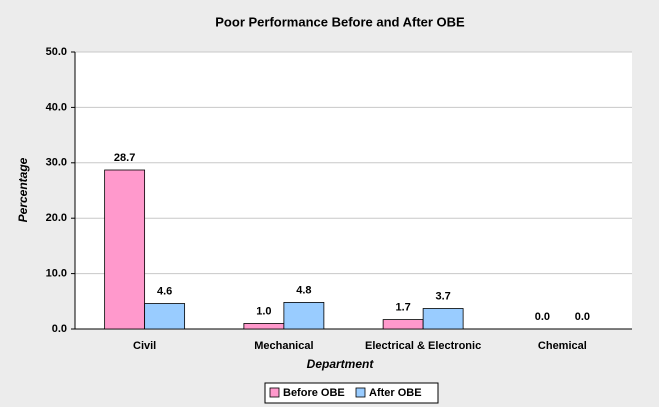 This screenshot has height=407, width=659. Describe the element at coordinates (314, 393) in the screenshot. I see `legend-label: Before OBE` at that location.